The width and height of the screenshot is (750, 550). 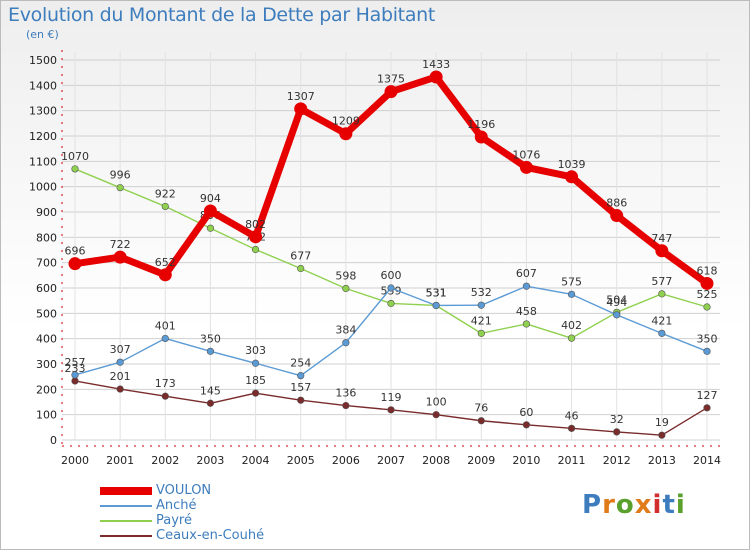 What do you see at coordinates (75, 169) in the screenshot?
I see `data-point-payr-2000` at bounding box center [75, 169].